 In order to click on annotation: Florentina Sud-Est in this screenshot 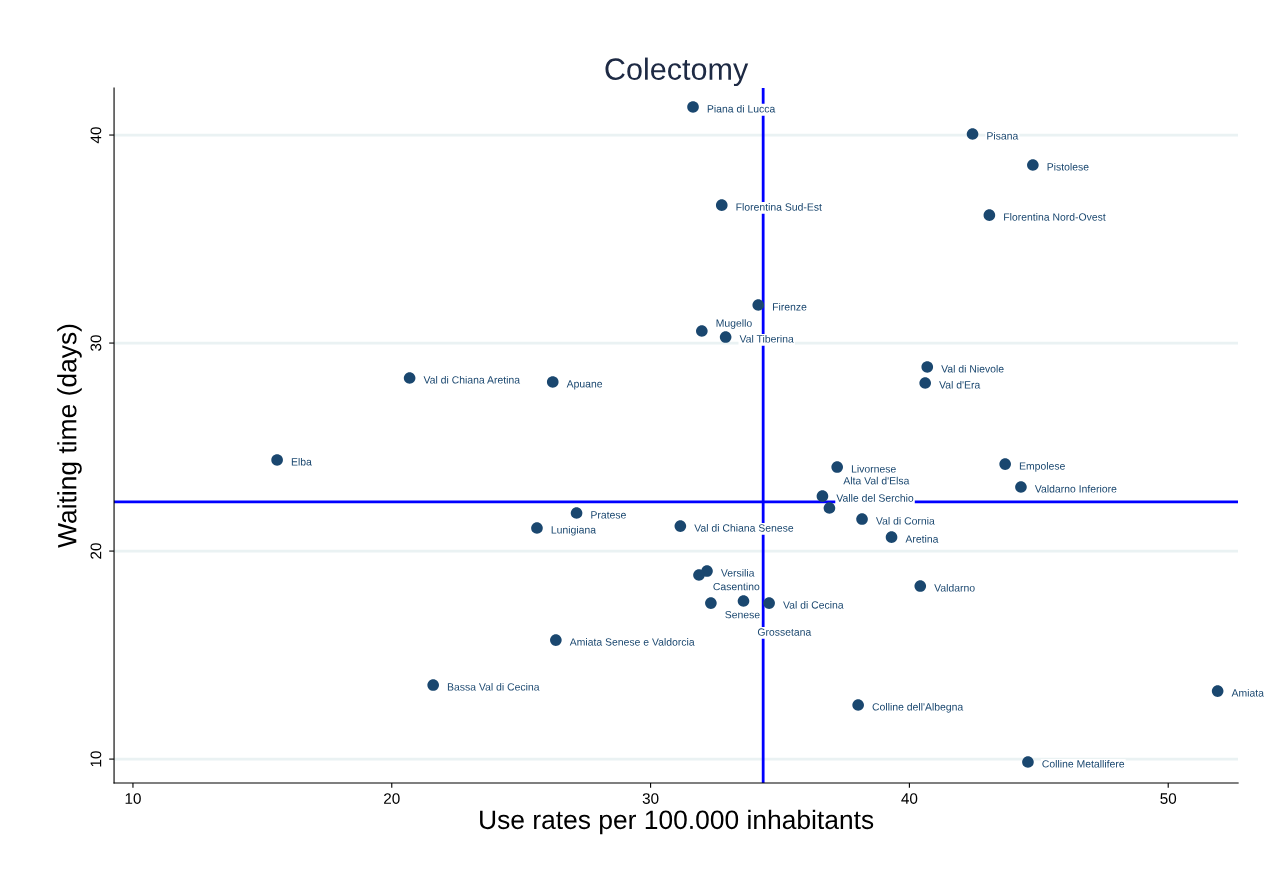, I will do `click(779, 207)`.